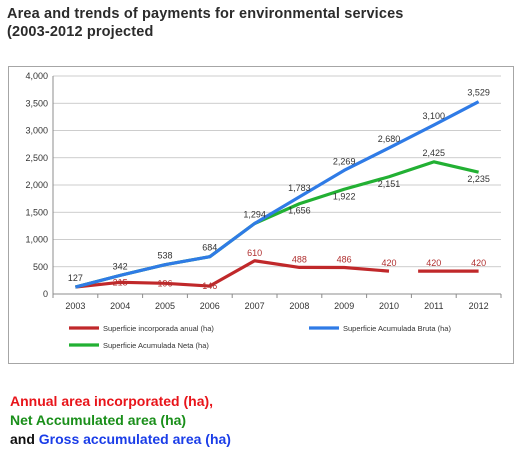 The height and width of the screenshot is (454, 525). Describe the element at coordinates (120, 306) in the screenshot. I see `x-tick-label: 2004` at that location.